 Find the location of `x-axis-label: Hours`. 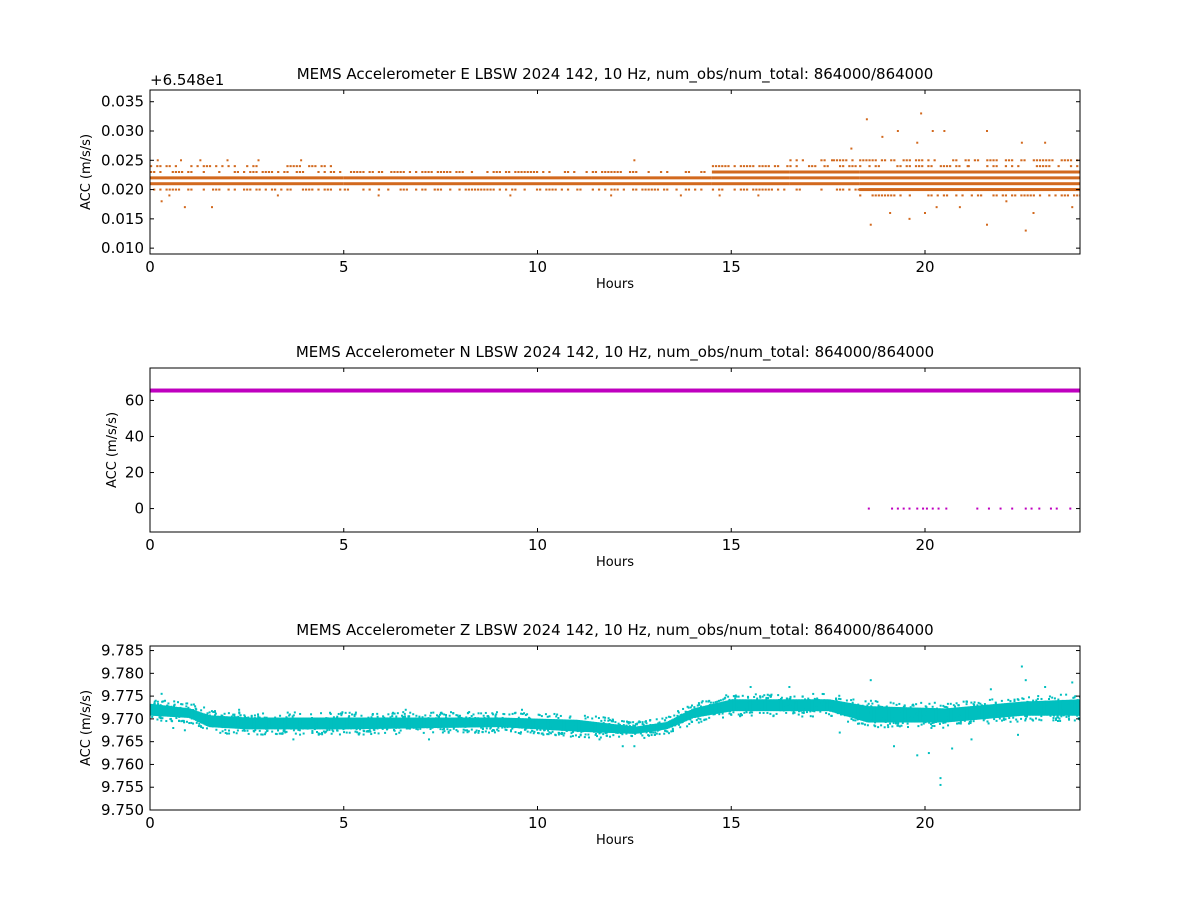

x-axis-label: Hours is located at coordinates (615, 284).